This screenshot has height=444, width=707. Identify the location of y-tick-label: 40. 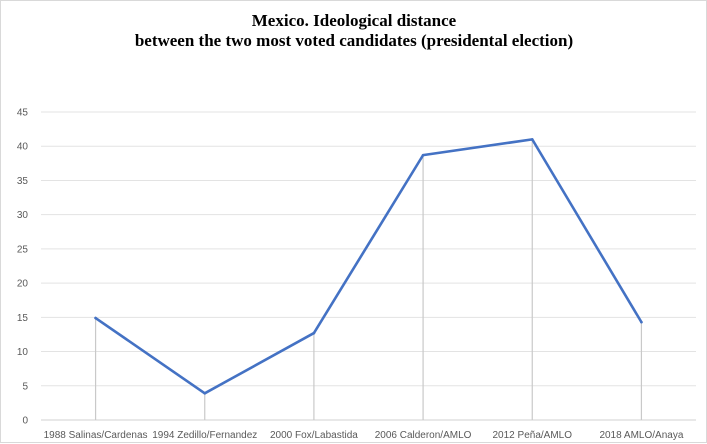
(23, 147).